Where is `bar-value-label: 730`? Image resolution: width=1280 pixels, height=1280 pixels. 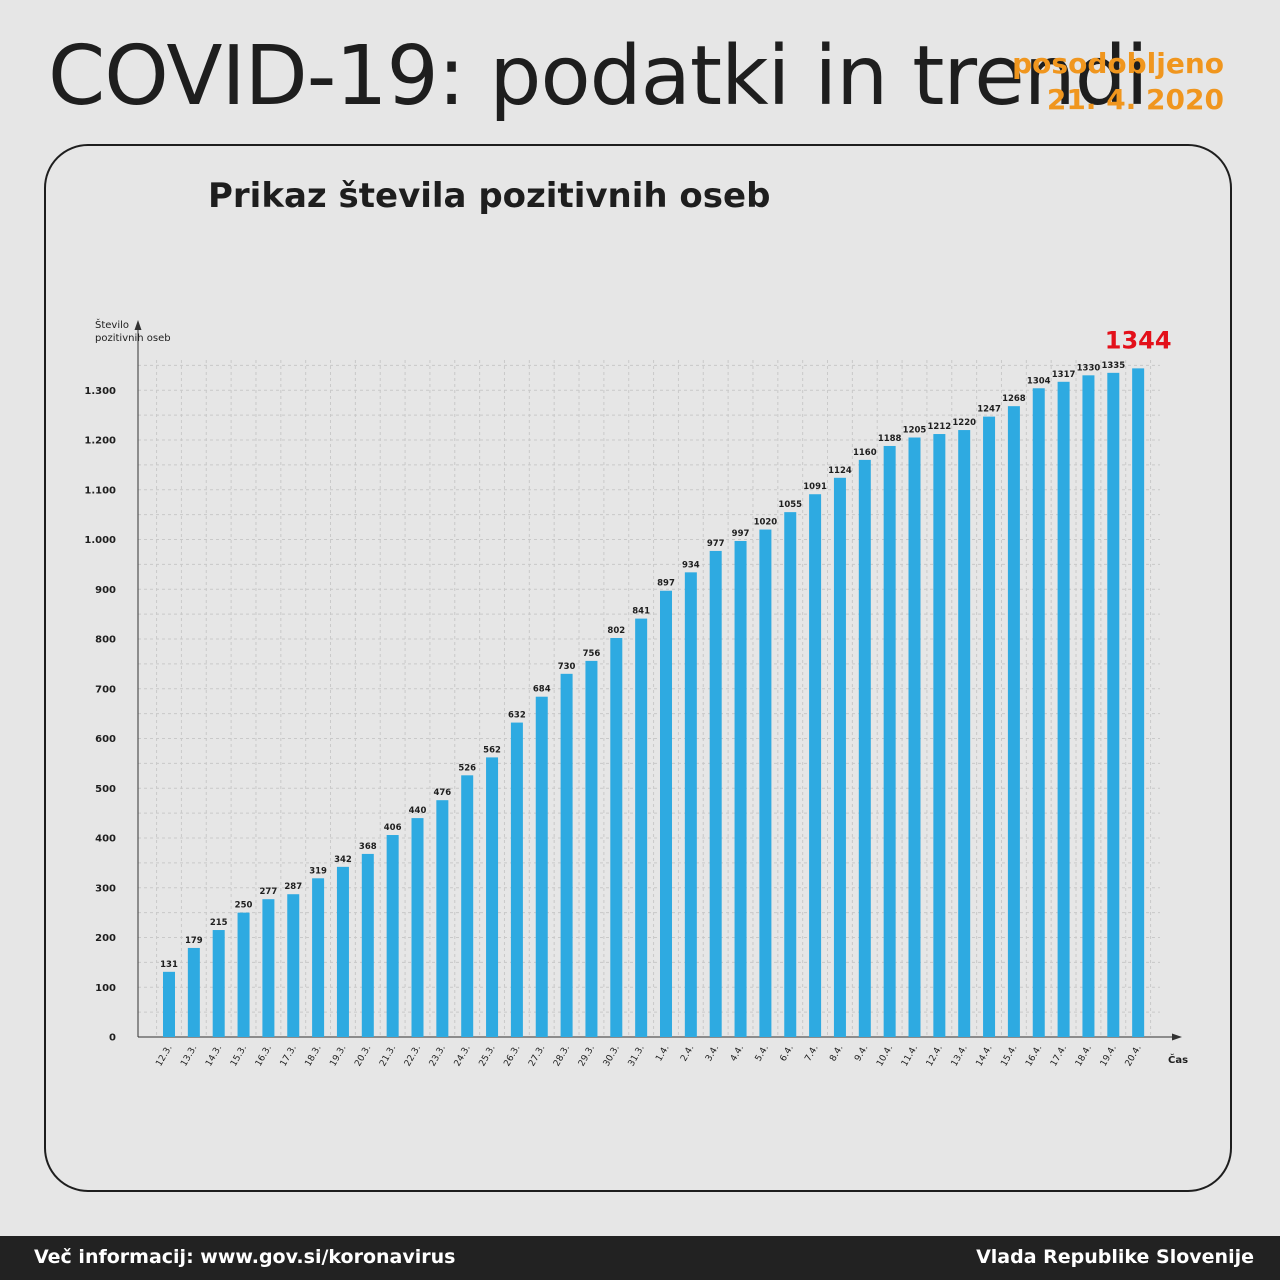
bar-value-label: 730 is located at coordinates (567, 667).